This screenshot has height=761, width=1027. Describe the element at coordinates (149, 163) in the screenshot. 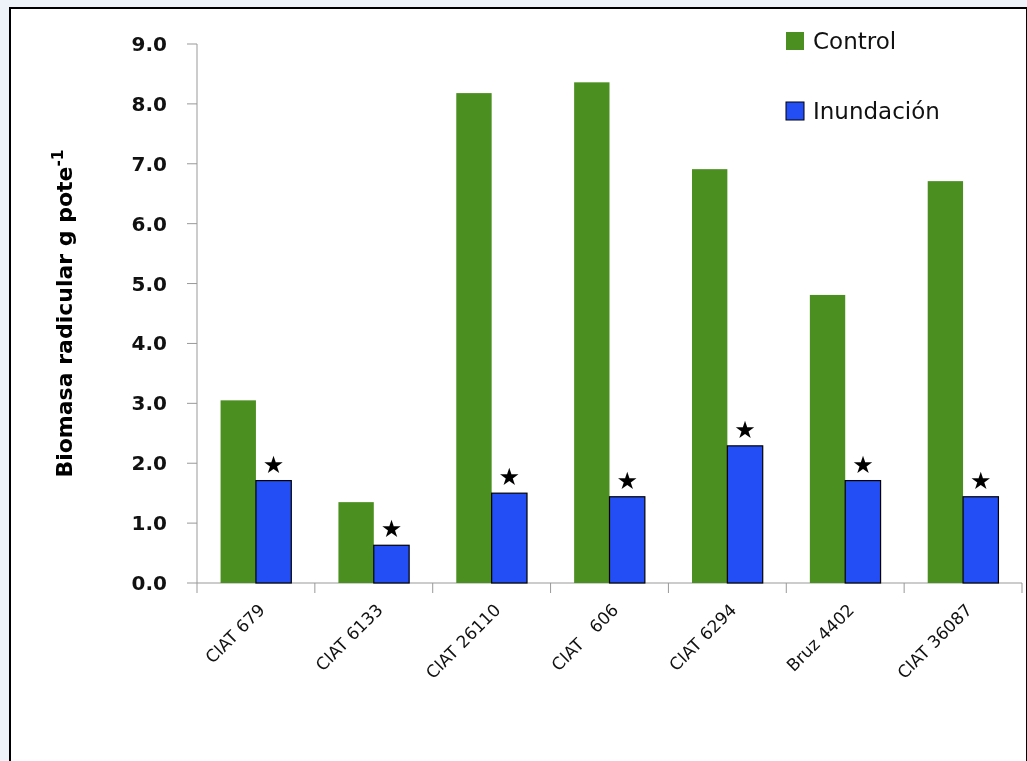

I see `y-tick-label: 7.0` at that location.